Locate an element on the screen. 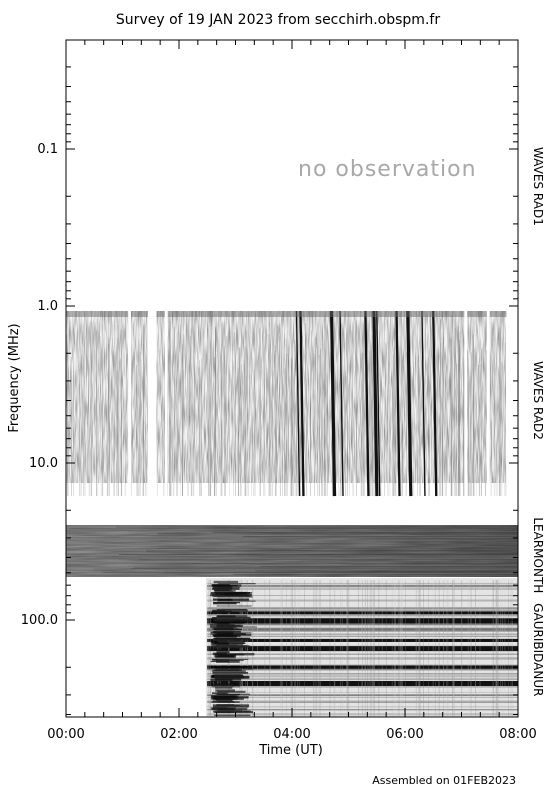 Image resolution: width=550 pixels, height=800 pixels. panel-label: LEARMONTH is located at coordinates (538, 555).